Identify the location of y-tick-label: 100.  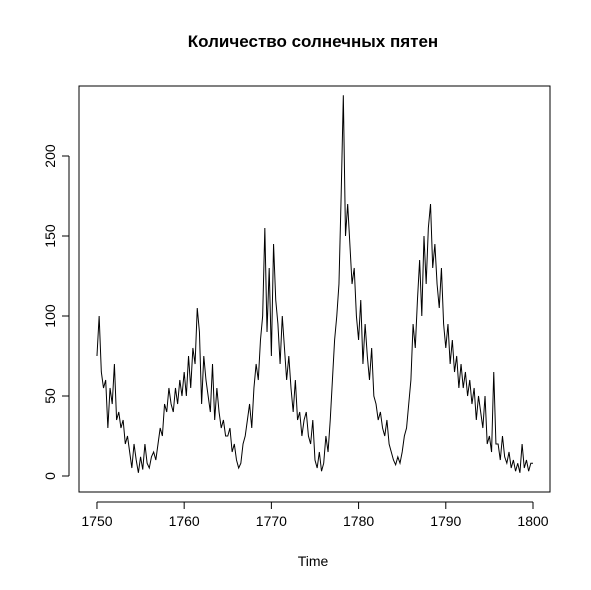
(50, 316).